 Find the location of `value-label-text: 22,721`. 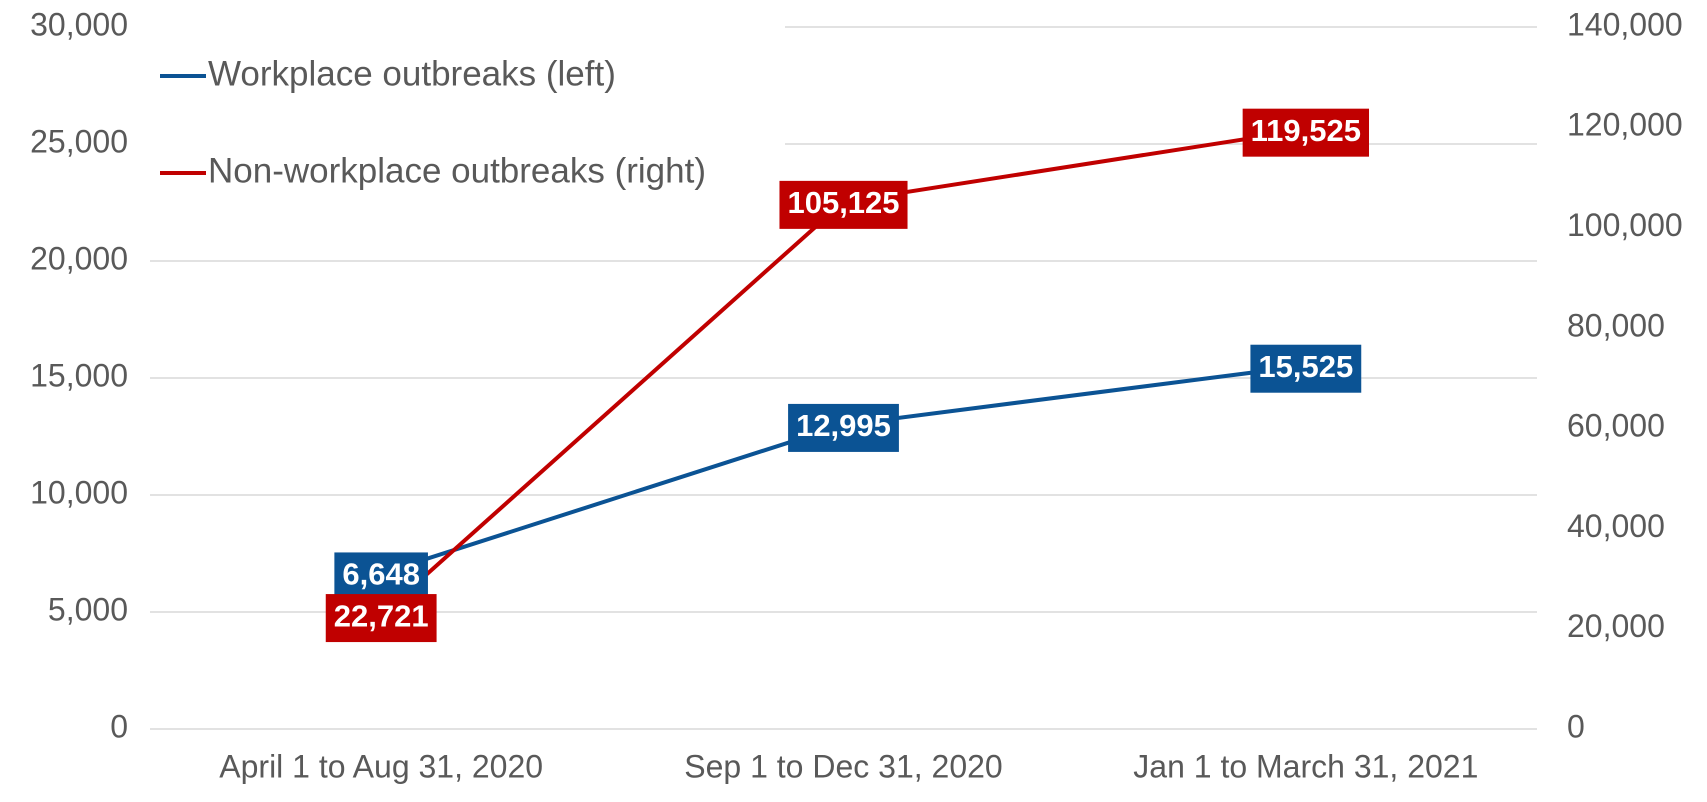

value-label-text: 22,721 is located at coordinates (381, 615).